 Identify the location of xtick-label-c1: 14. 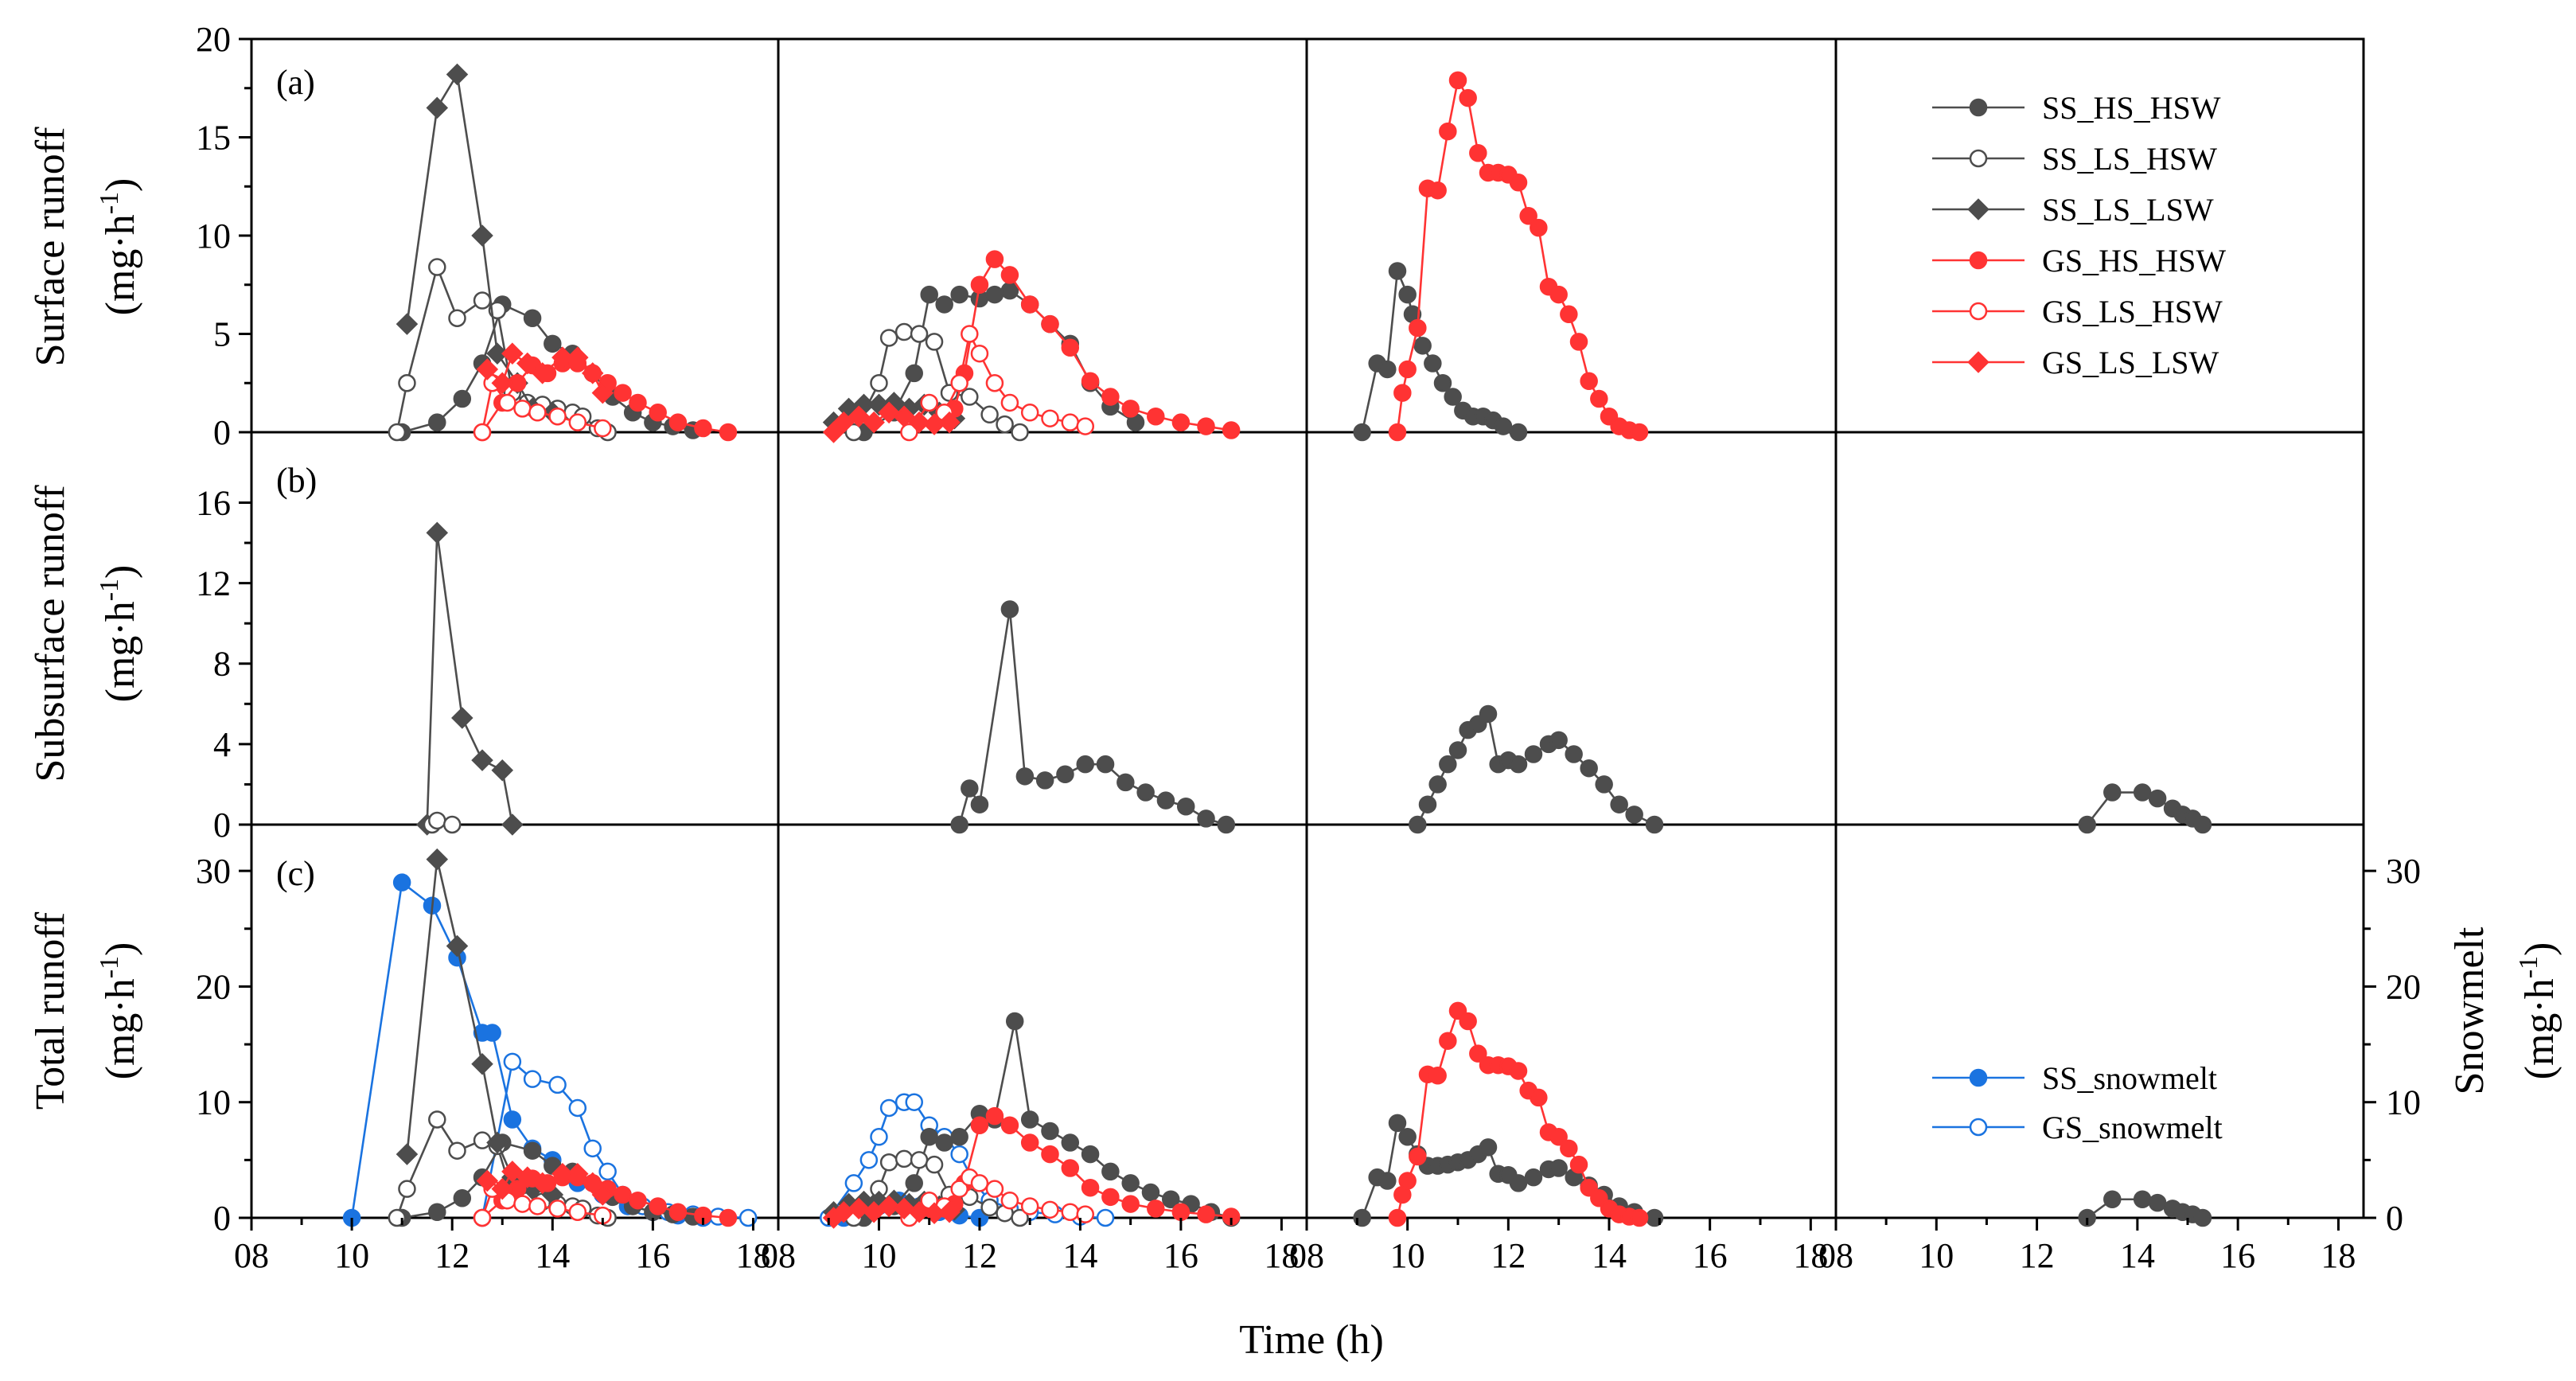
(1079, 1255).